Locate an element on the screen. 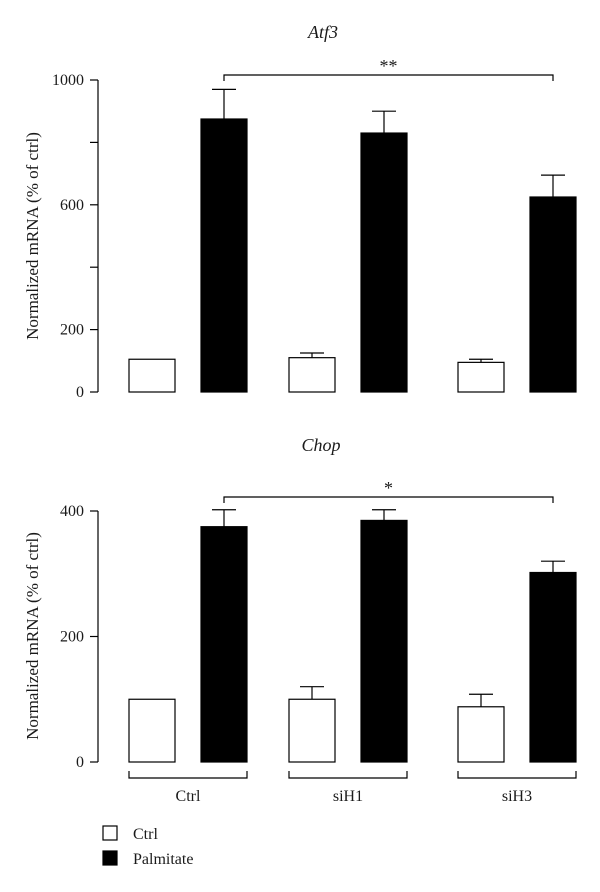 The width and height of the screenshot is (600, 892). chop-bar-sih1-palmitate is located at coordinates (384, 641).